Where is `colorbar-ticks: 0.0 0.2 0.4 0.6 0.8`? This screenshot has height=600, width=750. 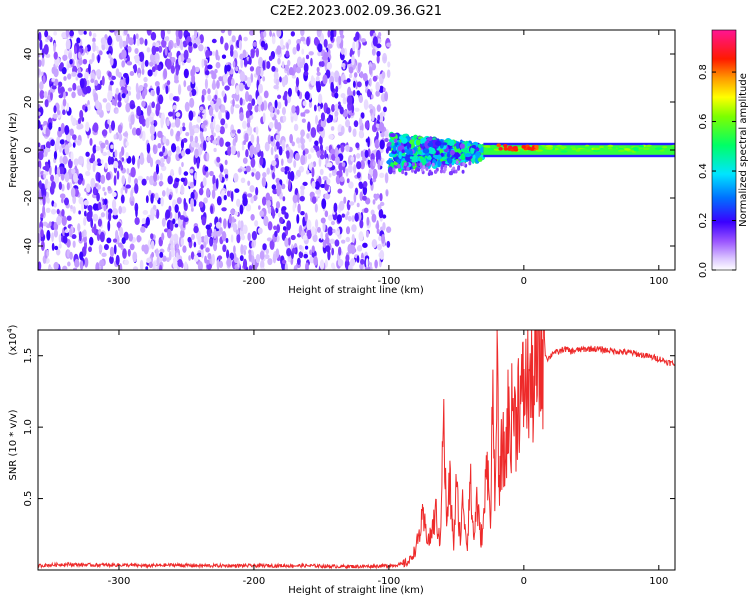 colorbar-ticks: 0.0 0.2 0.4 0.6 0.8 is located at coordinates (717, 171).